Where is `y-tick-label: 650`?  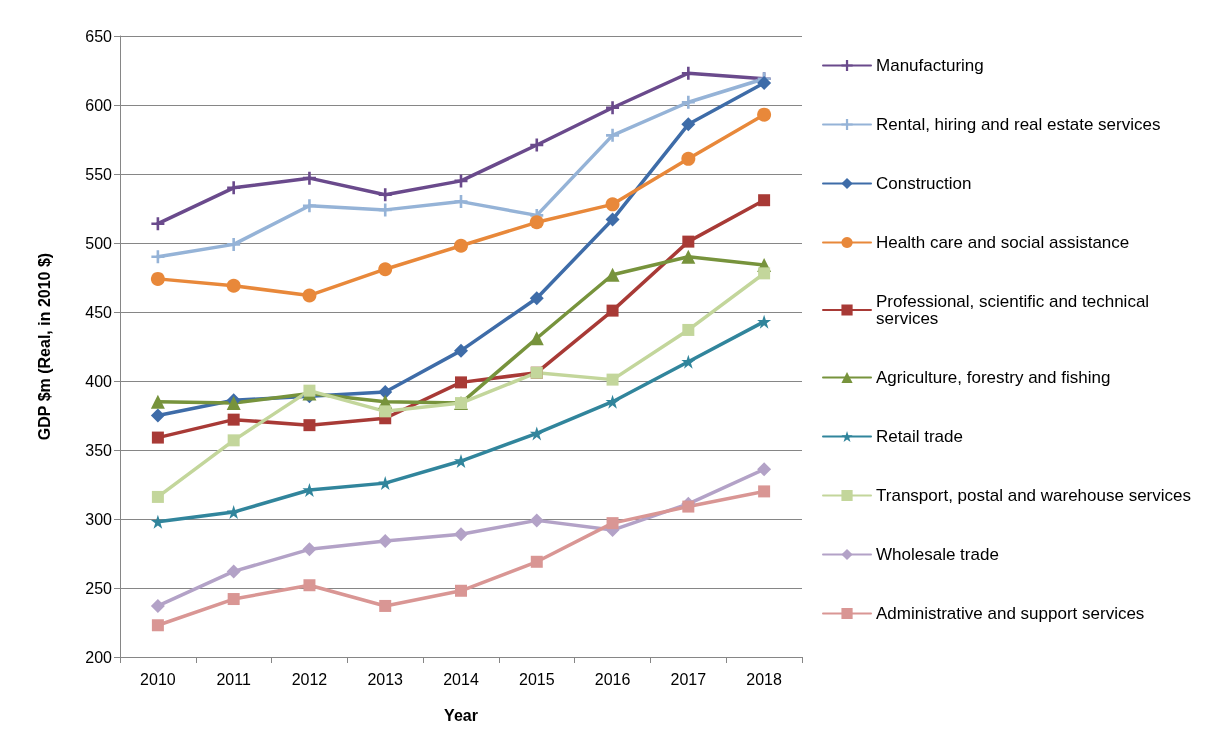 y-tick-label: 650 is located at coordinates (99, 36).